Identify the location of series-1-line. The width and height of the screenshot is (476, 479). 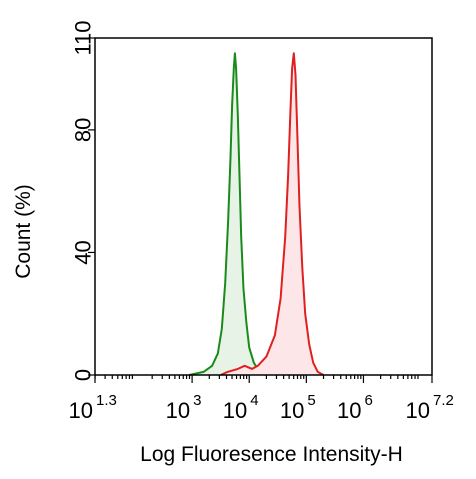
(227, 214).